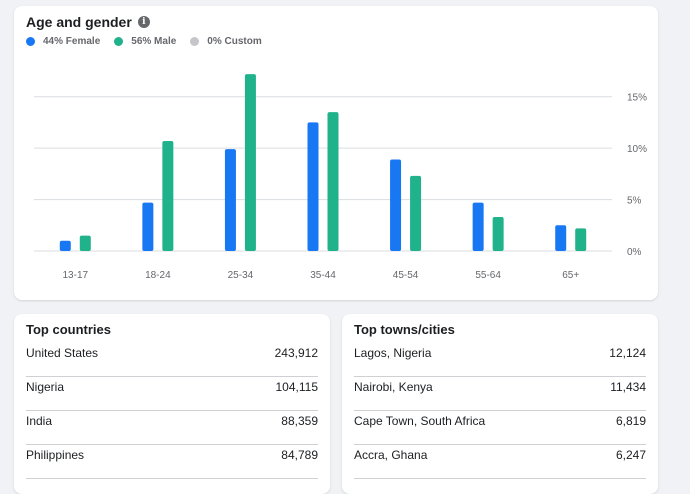 The width and height of the screenshot is (690, 494). I want to click on city-name: Cape Town, South Africa, so click(420, 421).